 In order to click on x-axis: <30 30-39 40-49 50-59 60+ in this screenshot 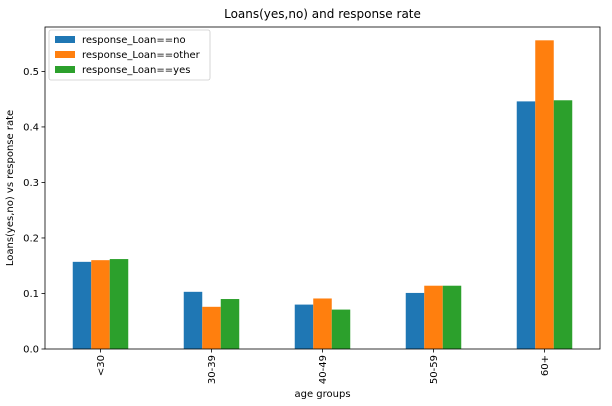, I will do `click(323, 366)`.